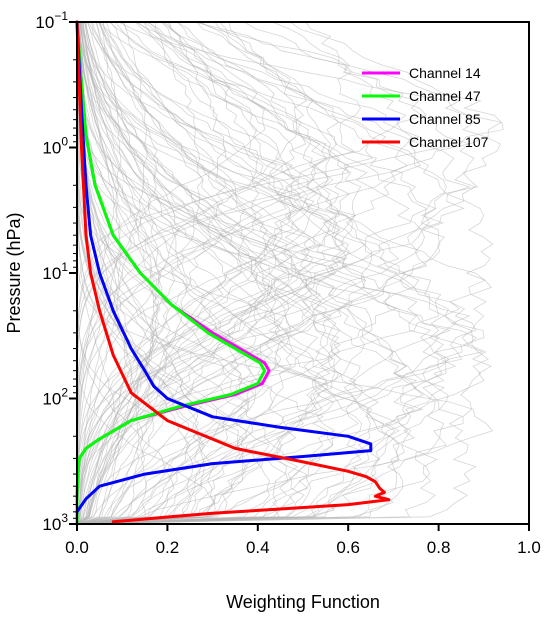 The height and width of the screenshot is (621, 550). What do you see at coordinates (14, 272) in the screenshot?
I see `y-axis-title: Pressure (hPa)` at bounding box center [14, 272].